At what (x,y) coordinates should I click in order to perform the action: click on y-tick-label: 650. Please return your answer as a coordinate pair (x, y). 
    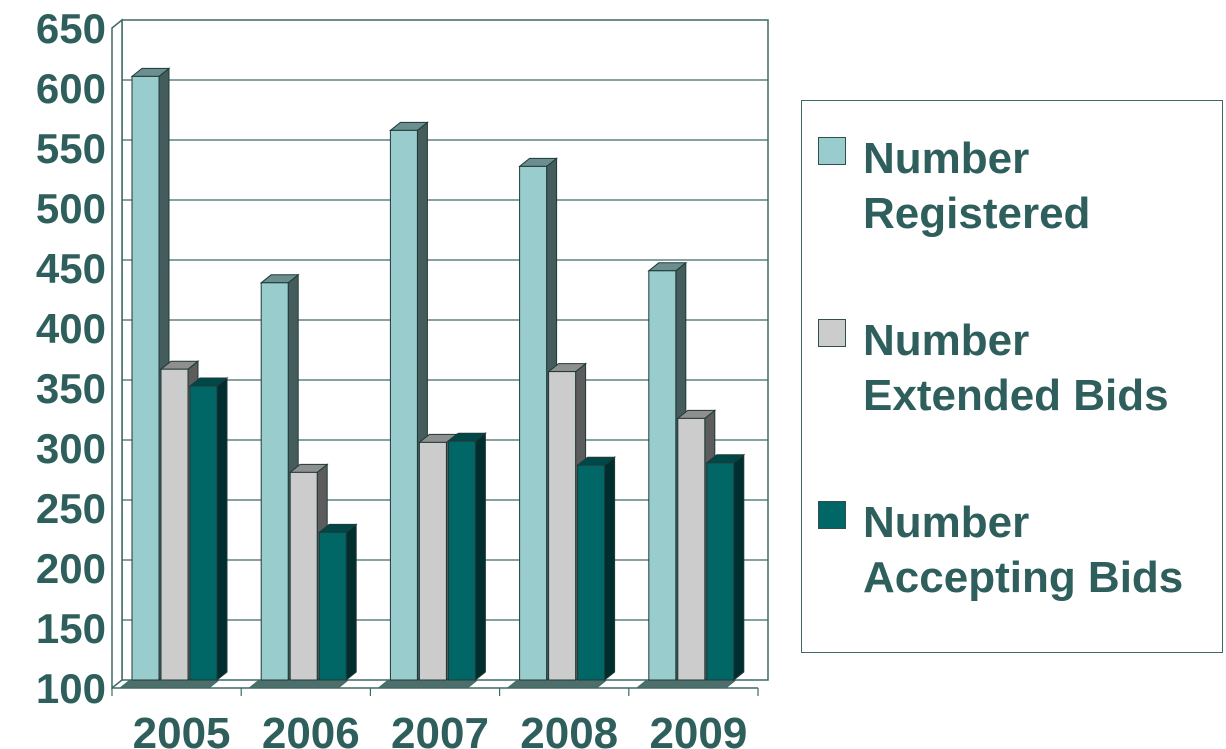
    Looking at the image, I should click on (71, 28).